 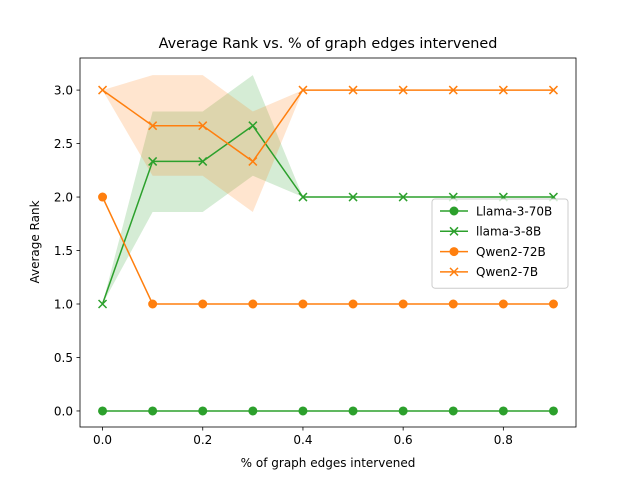 What do you see at coordinates (63, 197) in the screenshot?
I see `y-tick-label: 2.0` at bounding box center [63, 197].